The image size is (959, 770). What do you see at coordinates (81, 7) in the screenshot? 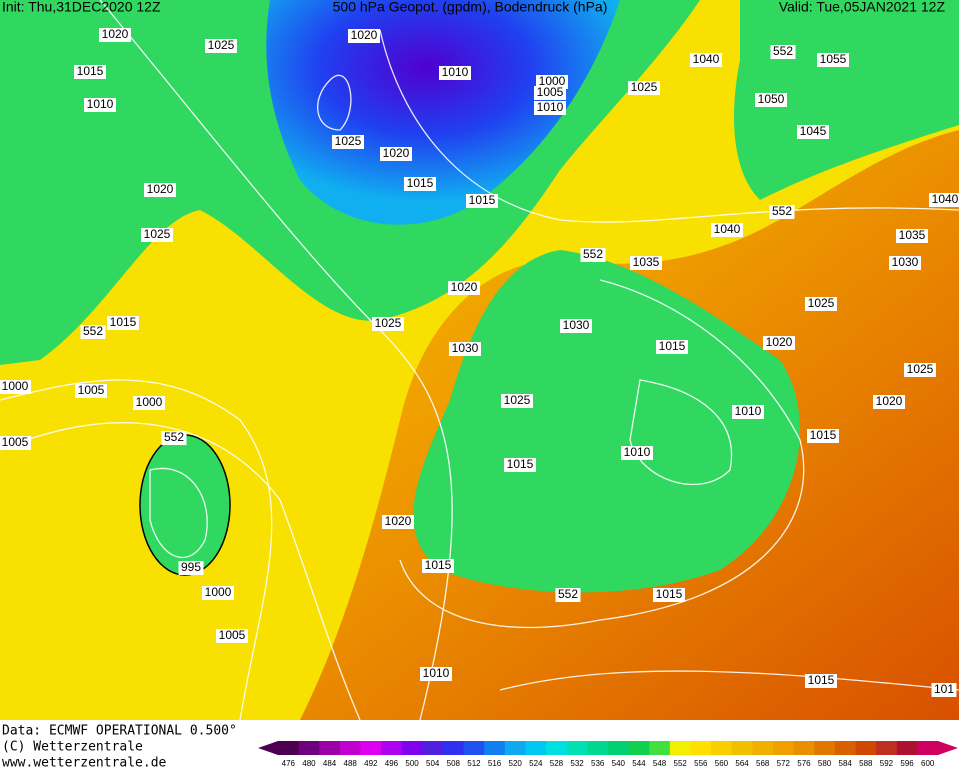
I see `init-time: Init: Thu,31DEC2020 12Z` at bounding box center [81, 7].